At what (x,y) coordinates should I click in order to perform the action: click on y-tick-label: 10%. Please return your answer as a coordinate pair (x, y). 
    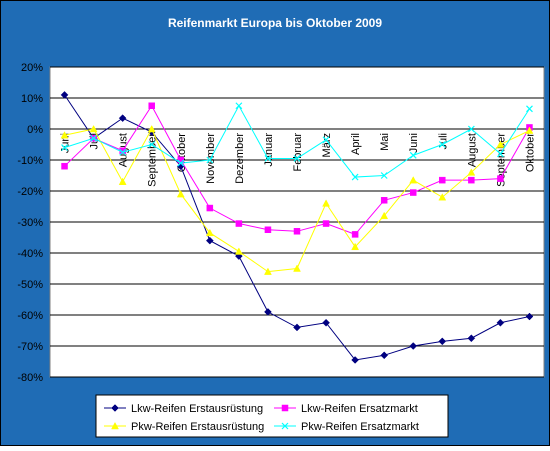
    Looking at the image, I should click on (32, 99).